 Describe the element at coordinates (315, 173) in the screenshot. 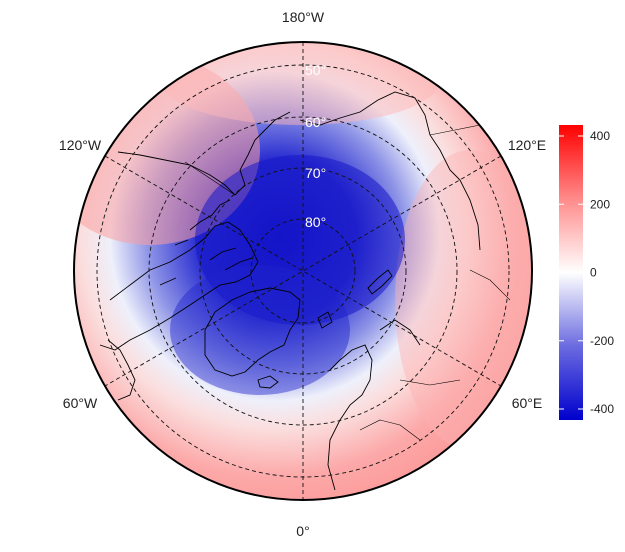

I see `parallel-label-70: 70°` at that location.